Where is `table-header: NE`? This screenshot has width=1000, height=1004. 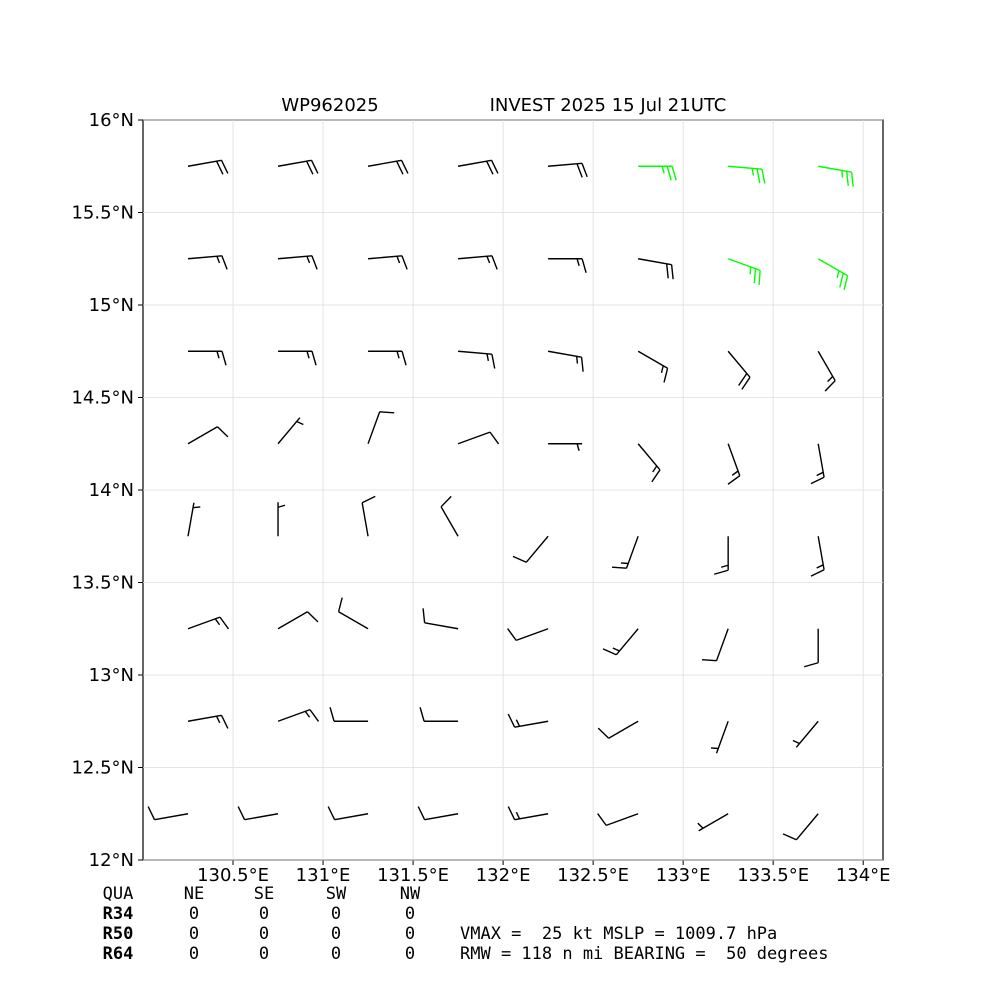
table-header: NE is located at coordinates (194, 894).